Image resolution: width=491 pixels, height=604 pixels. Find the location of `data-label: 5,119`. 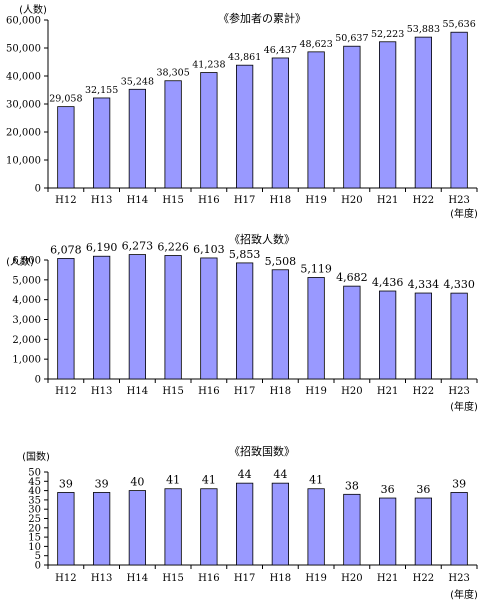

data-label: 5,119 is located at coordinates (316, 268).